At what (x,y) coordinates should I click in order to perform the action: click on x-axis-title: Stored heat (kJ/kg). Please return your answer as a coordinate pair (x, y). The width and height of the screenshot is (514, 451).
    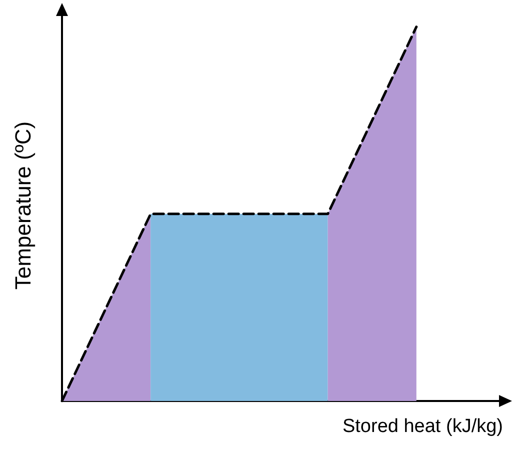
    Looking at the image, I should click on (422, 426).